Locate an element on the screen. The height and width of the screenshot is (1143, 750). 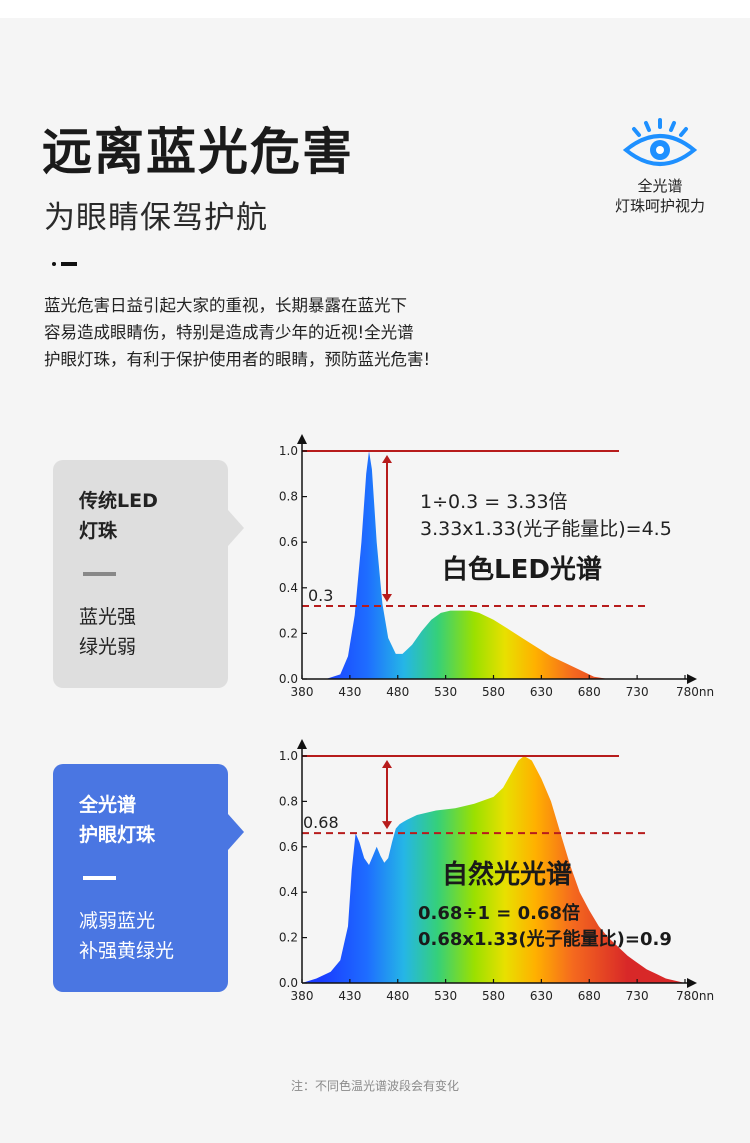
intro-line: 护眼灯珠，有利于保护使用者的眼睛，预防蓝光危害! is located at coordinates (237, 359).